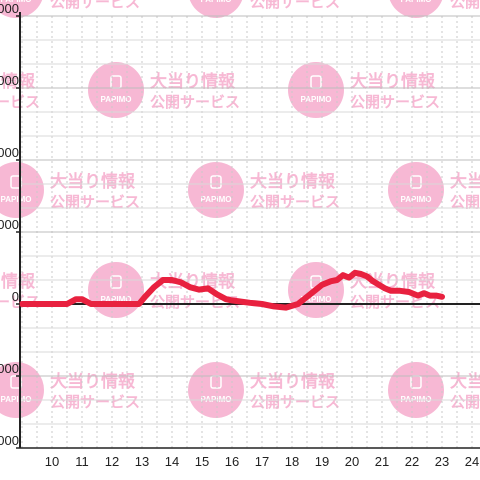  Describe the element at coordinates (382, 461) in the screenshot. I see `x-tick-label: 21` at that location.